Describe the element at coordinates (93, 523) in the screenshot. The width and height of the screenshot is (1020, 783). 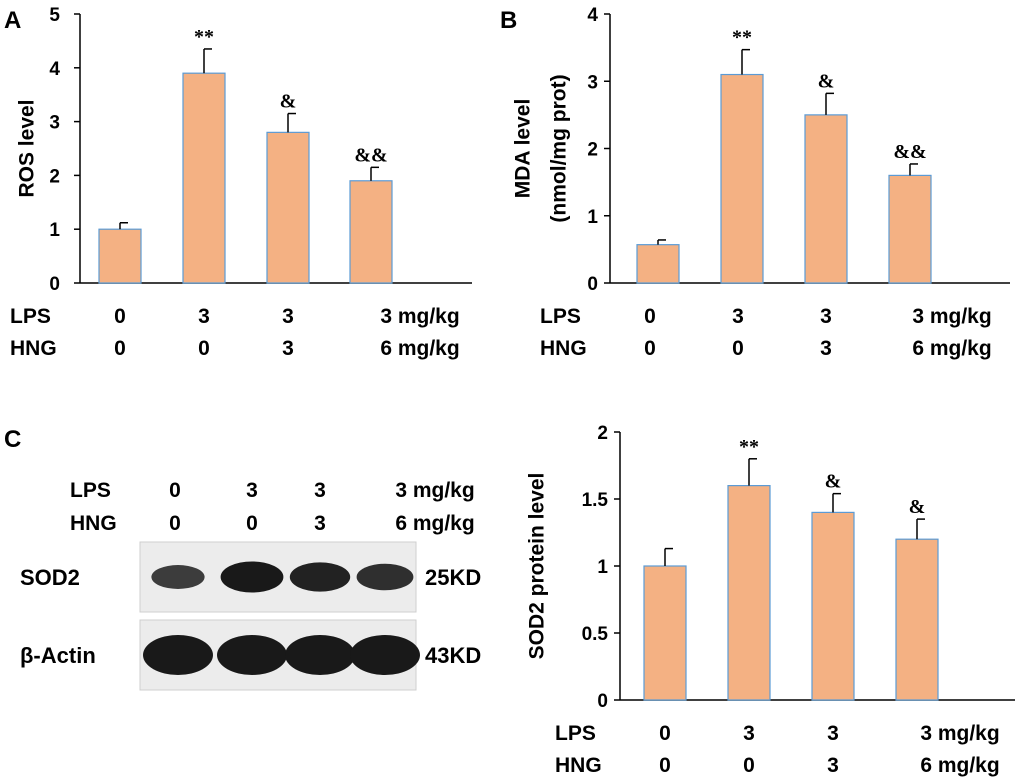
I see `blot-row-label: HNG` at that location.